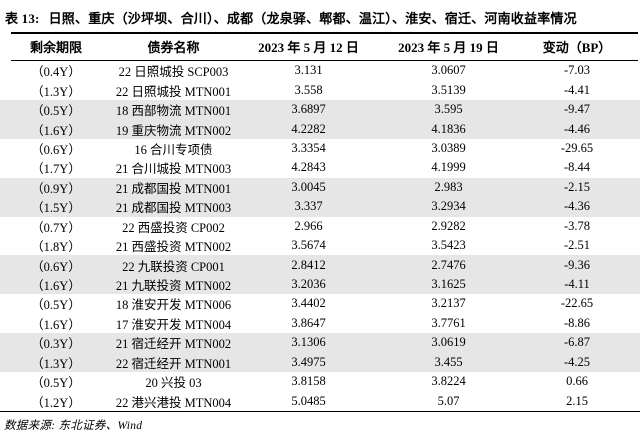  What do you see at coordinates (308, 167) in the screenshot?
I see `cell-yield-0512: 4.2843` at bounding box center [308, 167].